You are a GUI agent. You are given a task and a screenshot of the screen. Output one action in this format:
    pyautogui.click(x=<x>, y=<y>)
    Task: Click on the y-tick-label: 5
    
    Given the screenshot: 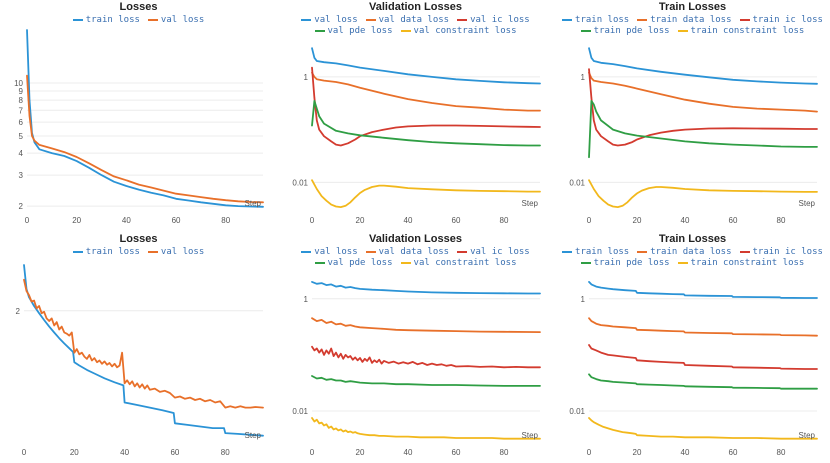 What is the action you would take?
    pyautogui.click(x=21, y=136)
    